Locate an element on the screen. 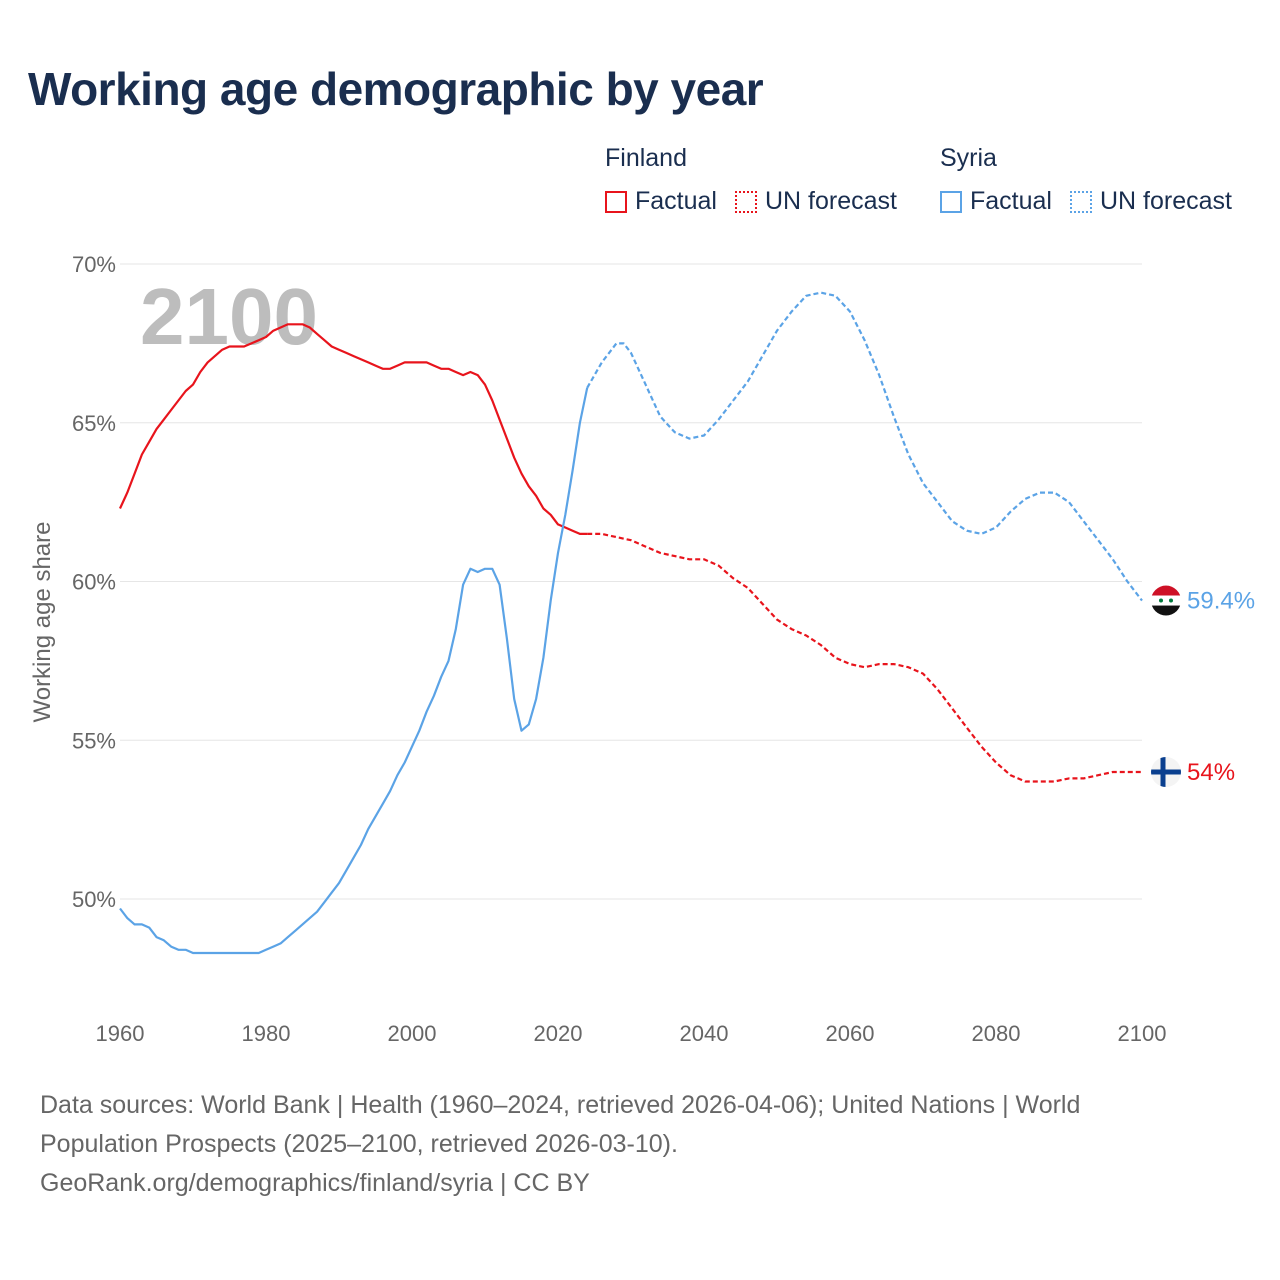  y-tick-label-60: 60% is located at coordinates (94, 582).